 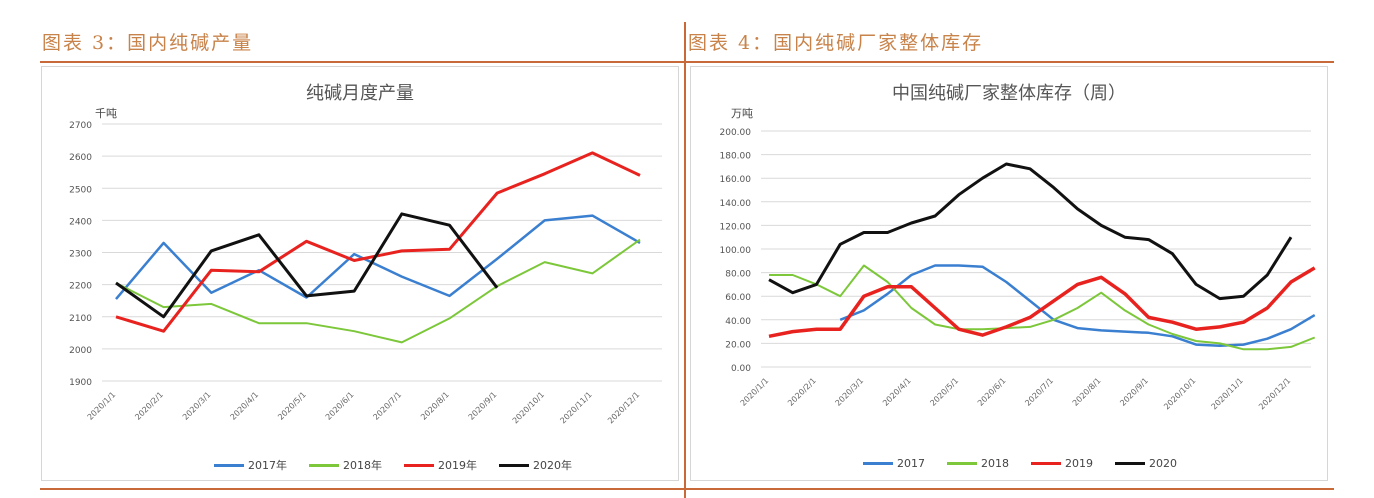 What do you see at coordinates (80, 383) in the screenshot?
I see `y-tick-label: 1900` at bounding box center [80, 383].